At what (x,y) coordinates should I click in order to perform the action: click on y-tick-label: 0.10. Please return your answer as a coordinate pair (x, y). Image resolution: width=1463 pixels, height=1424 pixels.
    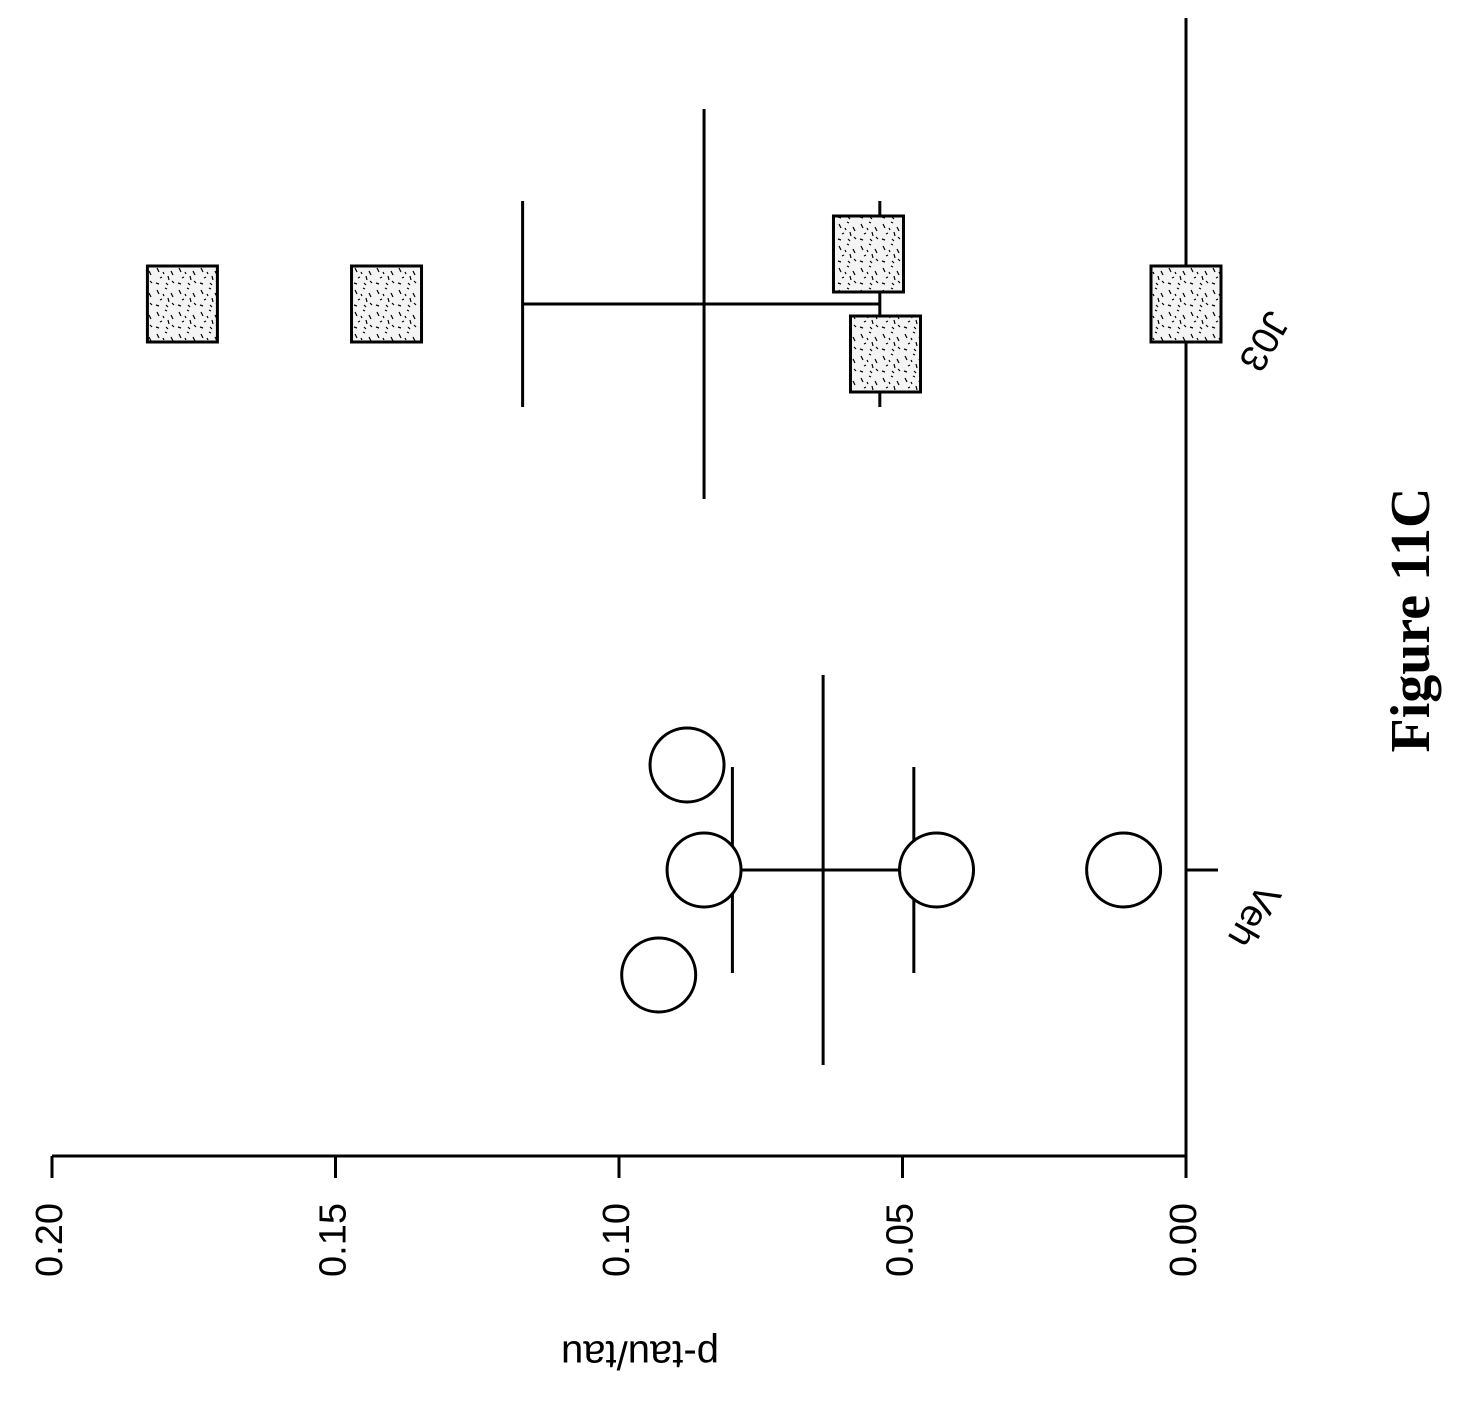
    Looking at the image, I should click on (617, 1240).